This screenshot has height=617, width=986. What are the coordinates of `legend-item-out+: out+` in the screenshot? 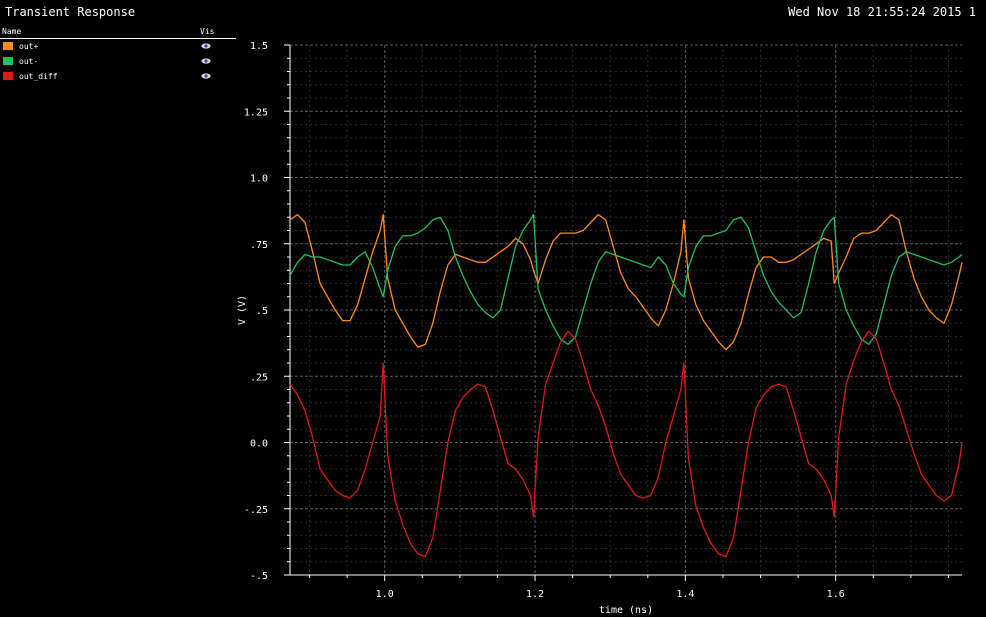 It's located at (118, 46).